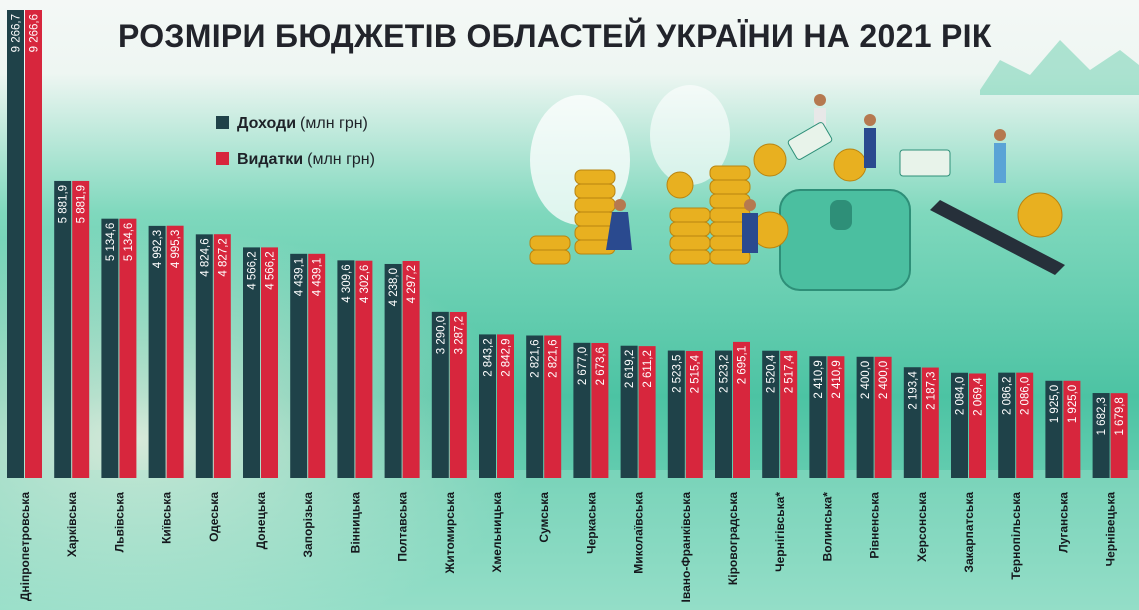 This screenshot has height=610, width=1139. Describe the element at coordinates (129, 242) in the screenshot. I see `data-label-expense-3: 5 134,6` at that location.